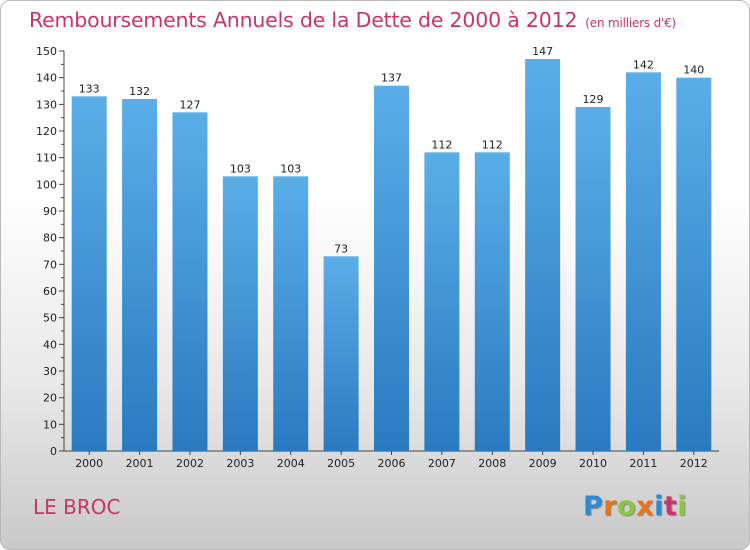 Image resolution: width=750 pixels, height=550 pixels. What do you see at coordinates (543, 463) in the screenshot?
I see `x-tick-label: 2009` at bounding box center [543, 463].